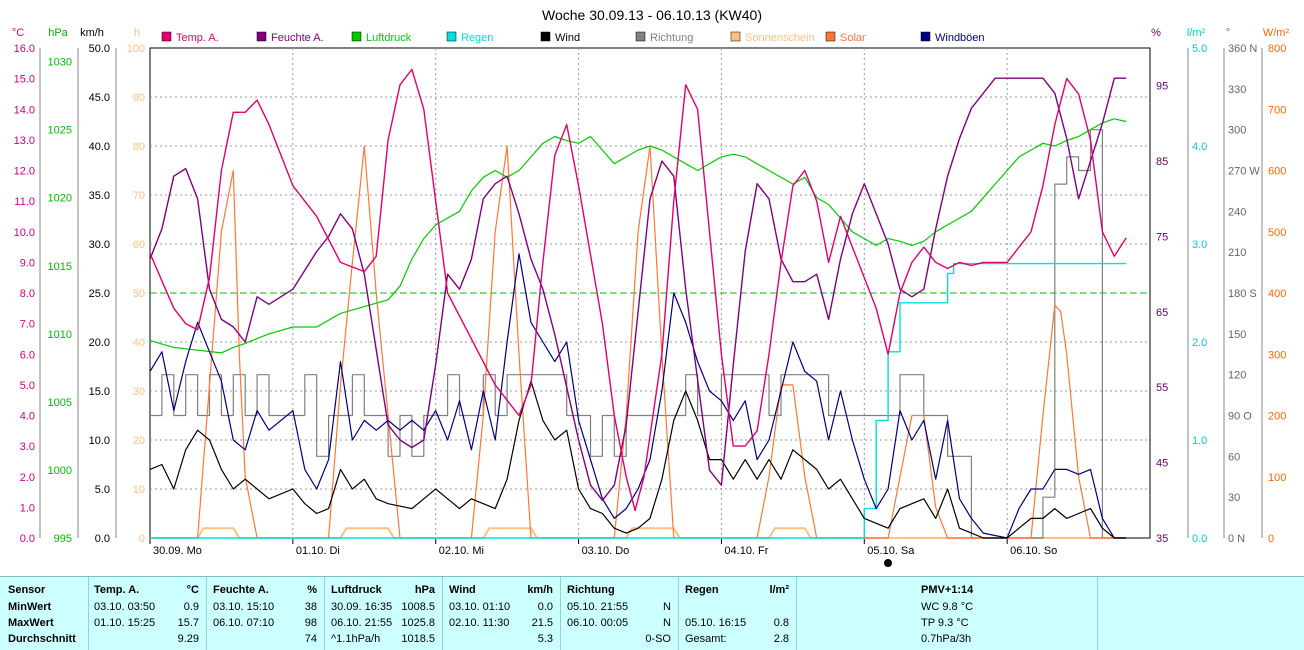  I want to click on temp-tick-label: 16.0, so click(24, 49).